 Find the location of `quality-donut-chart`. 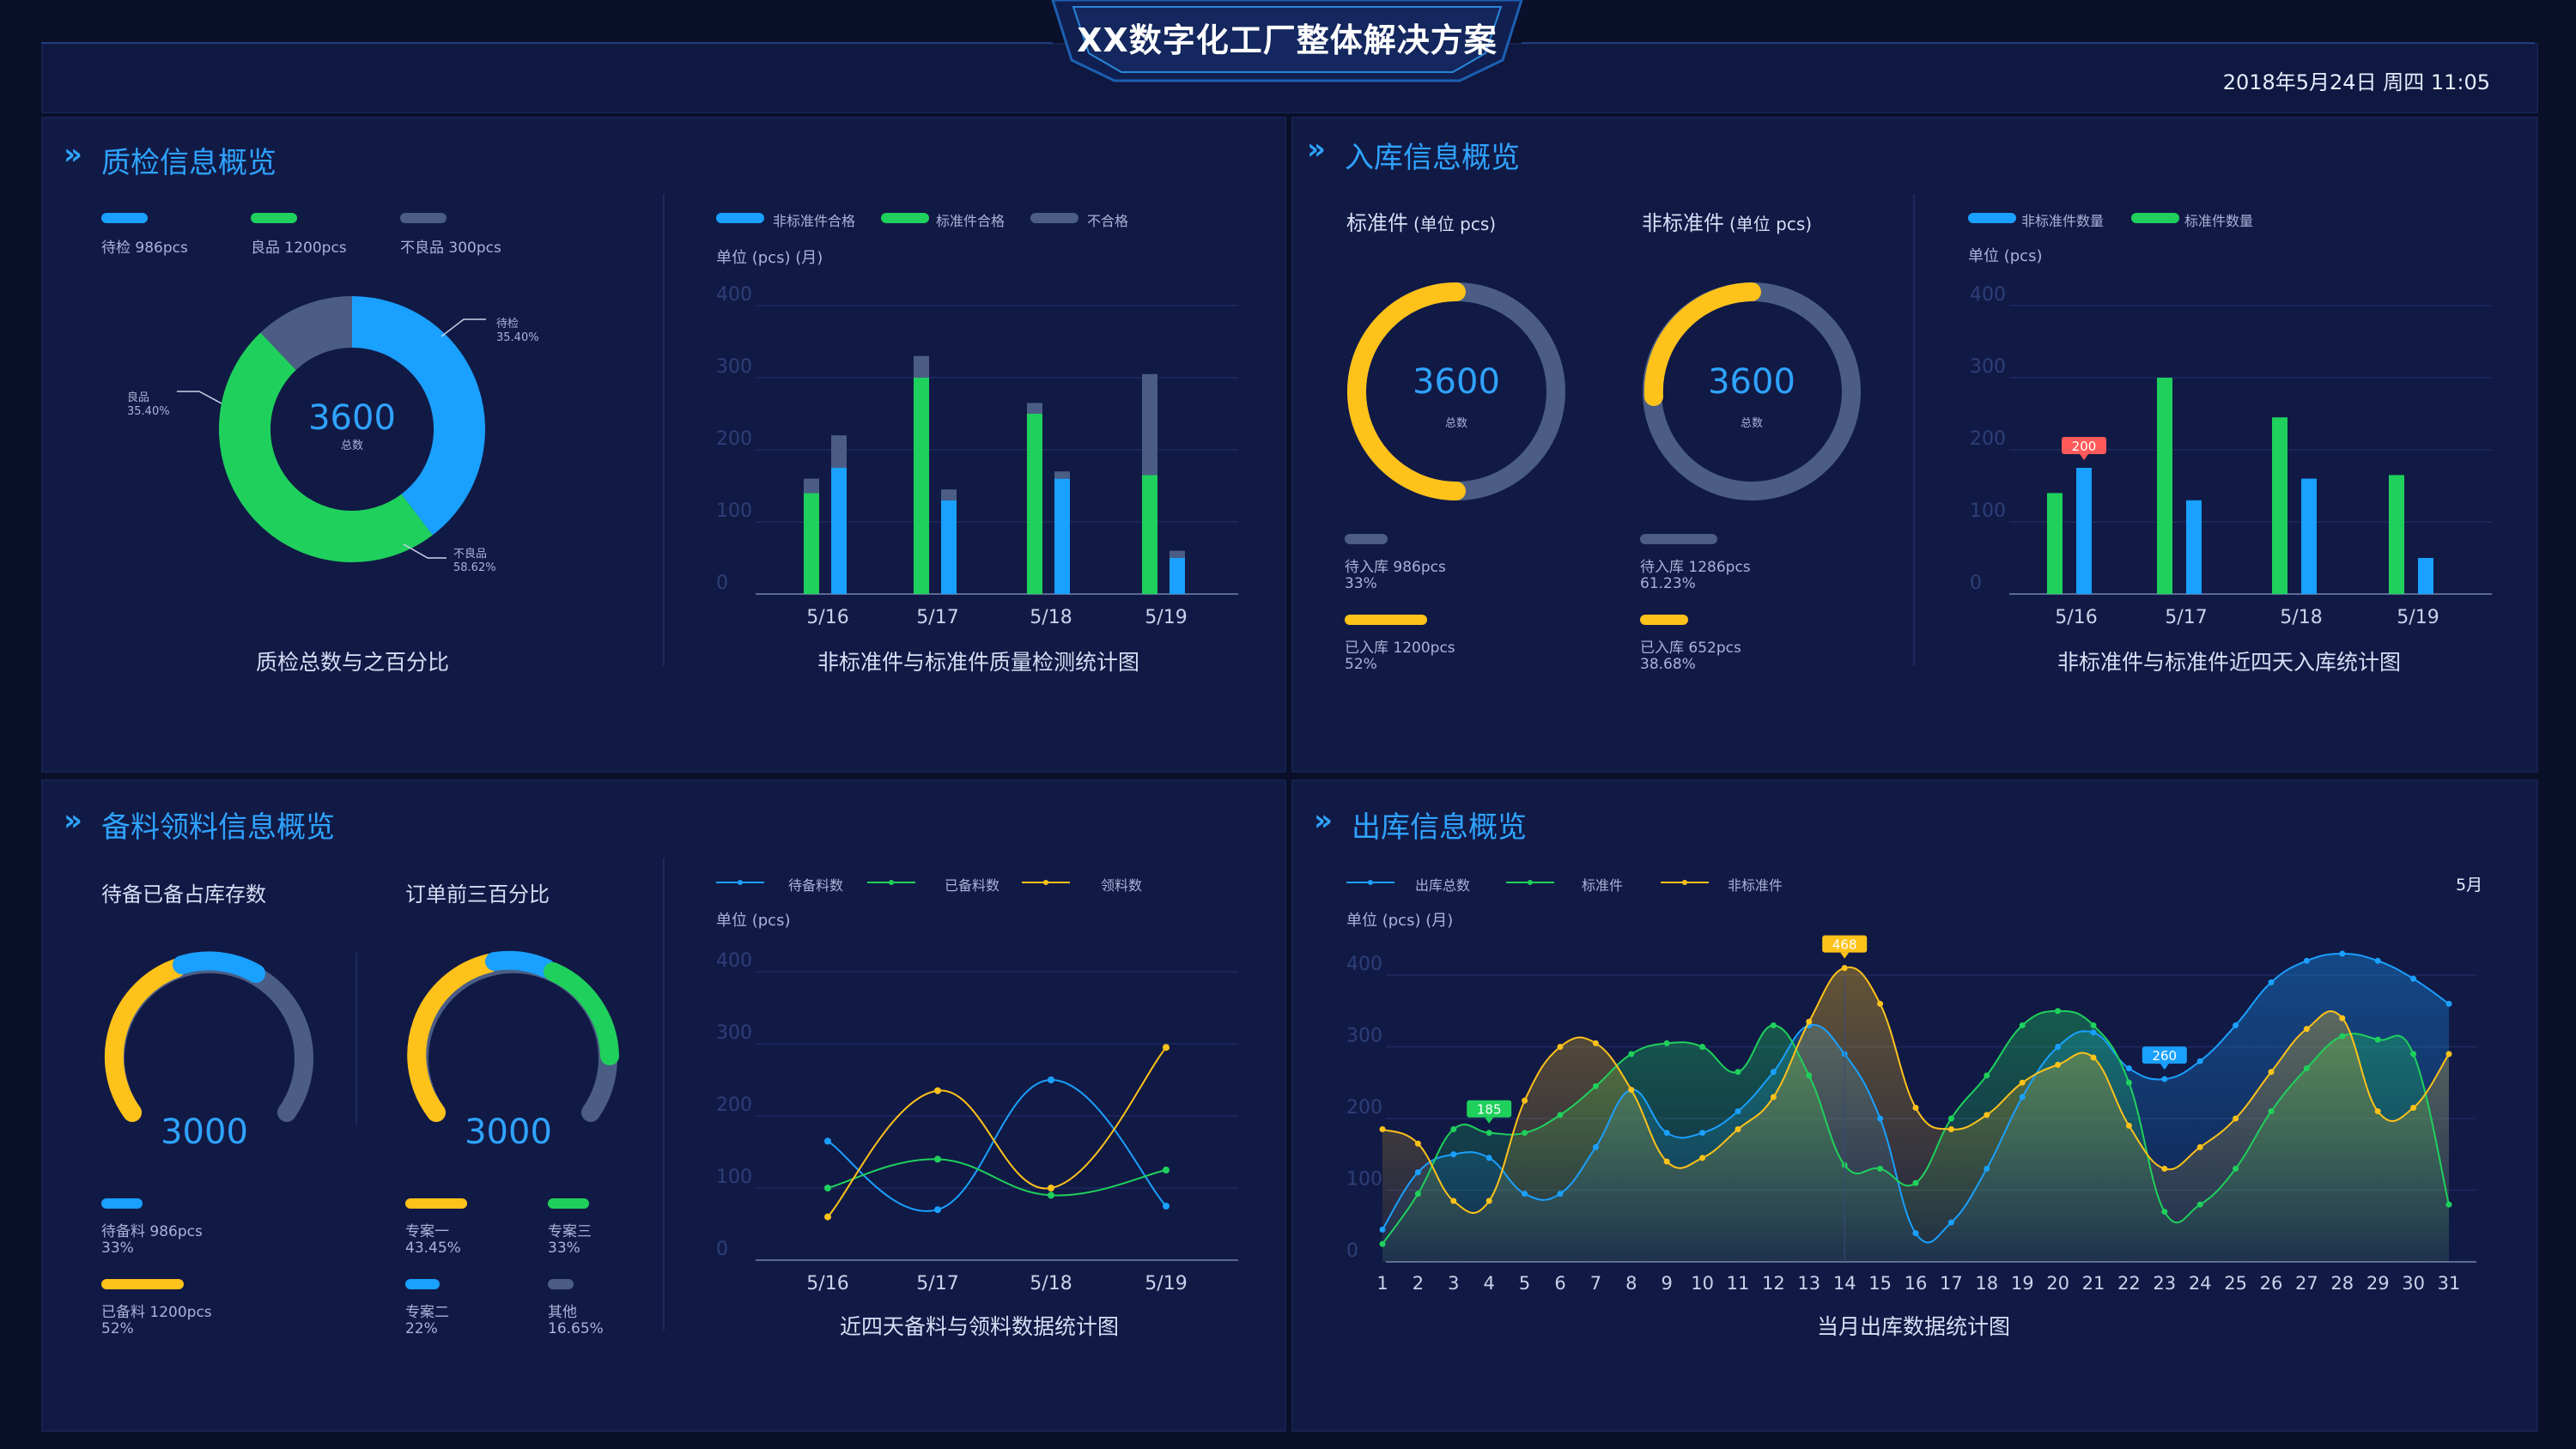

quality-donut-chart is located at coordinates (352, 429).